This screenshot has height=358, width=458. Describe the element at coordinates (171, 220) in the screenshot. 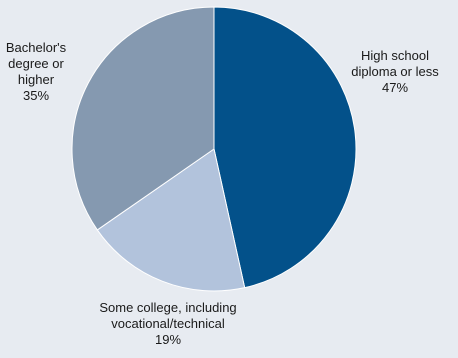

I see `pie-slice-some-college` at that location.